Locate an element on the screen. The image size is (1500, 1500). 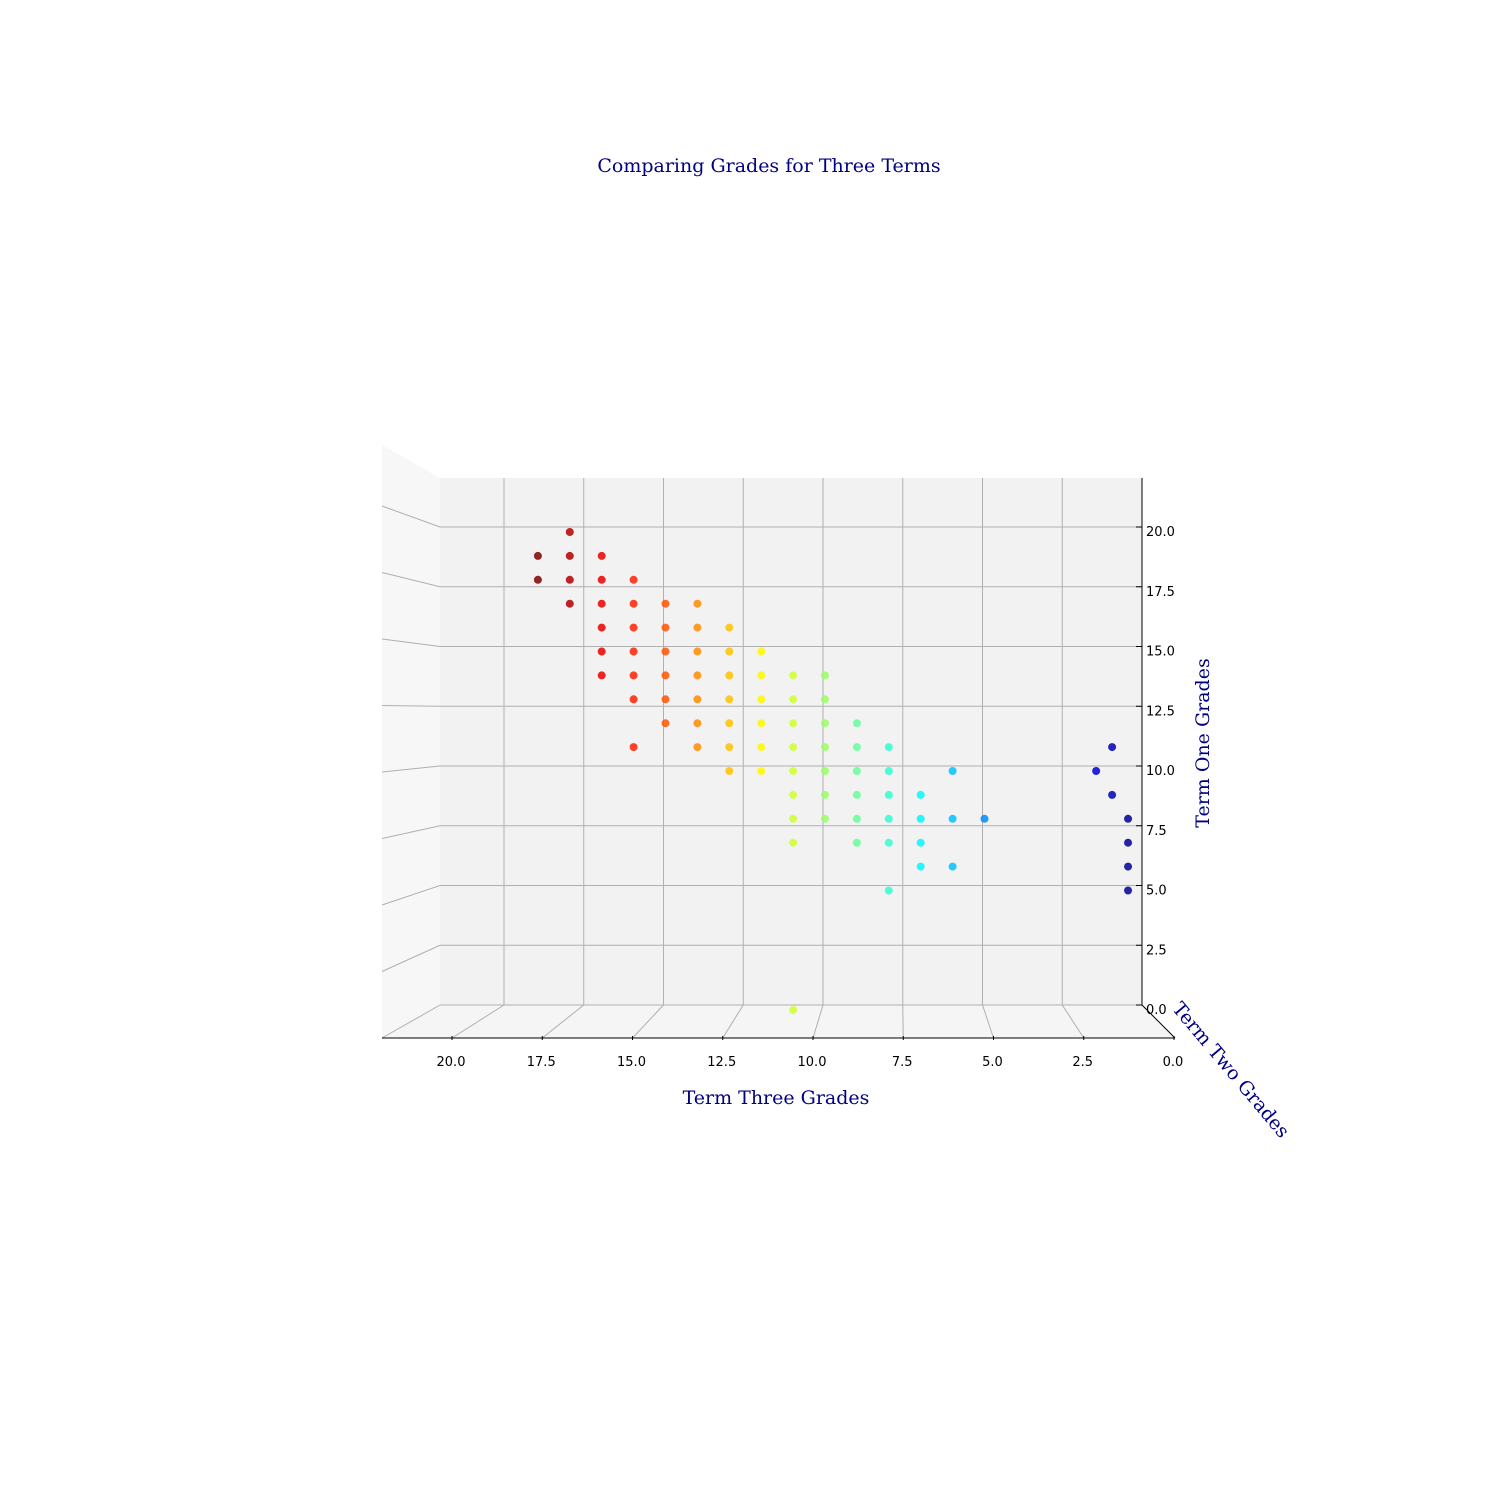
z-tick-label: 0.0 is located at coordinates (1156, 1010).